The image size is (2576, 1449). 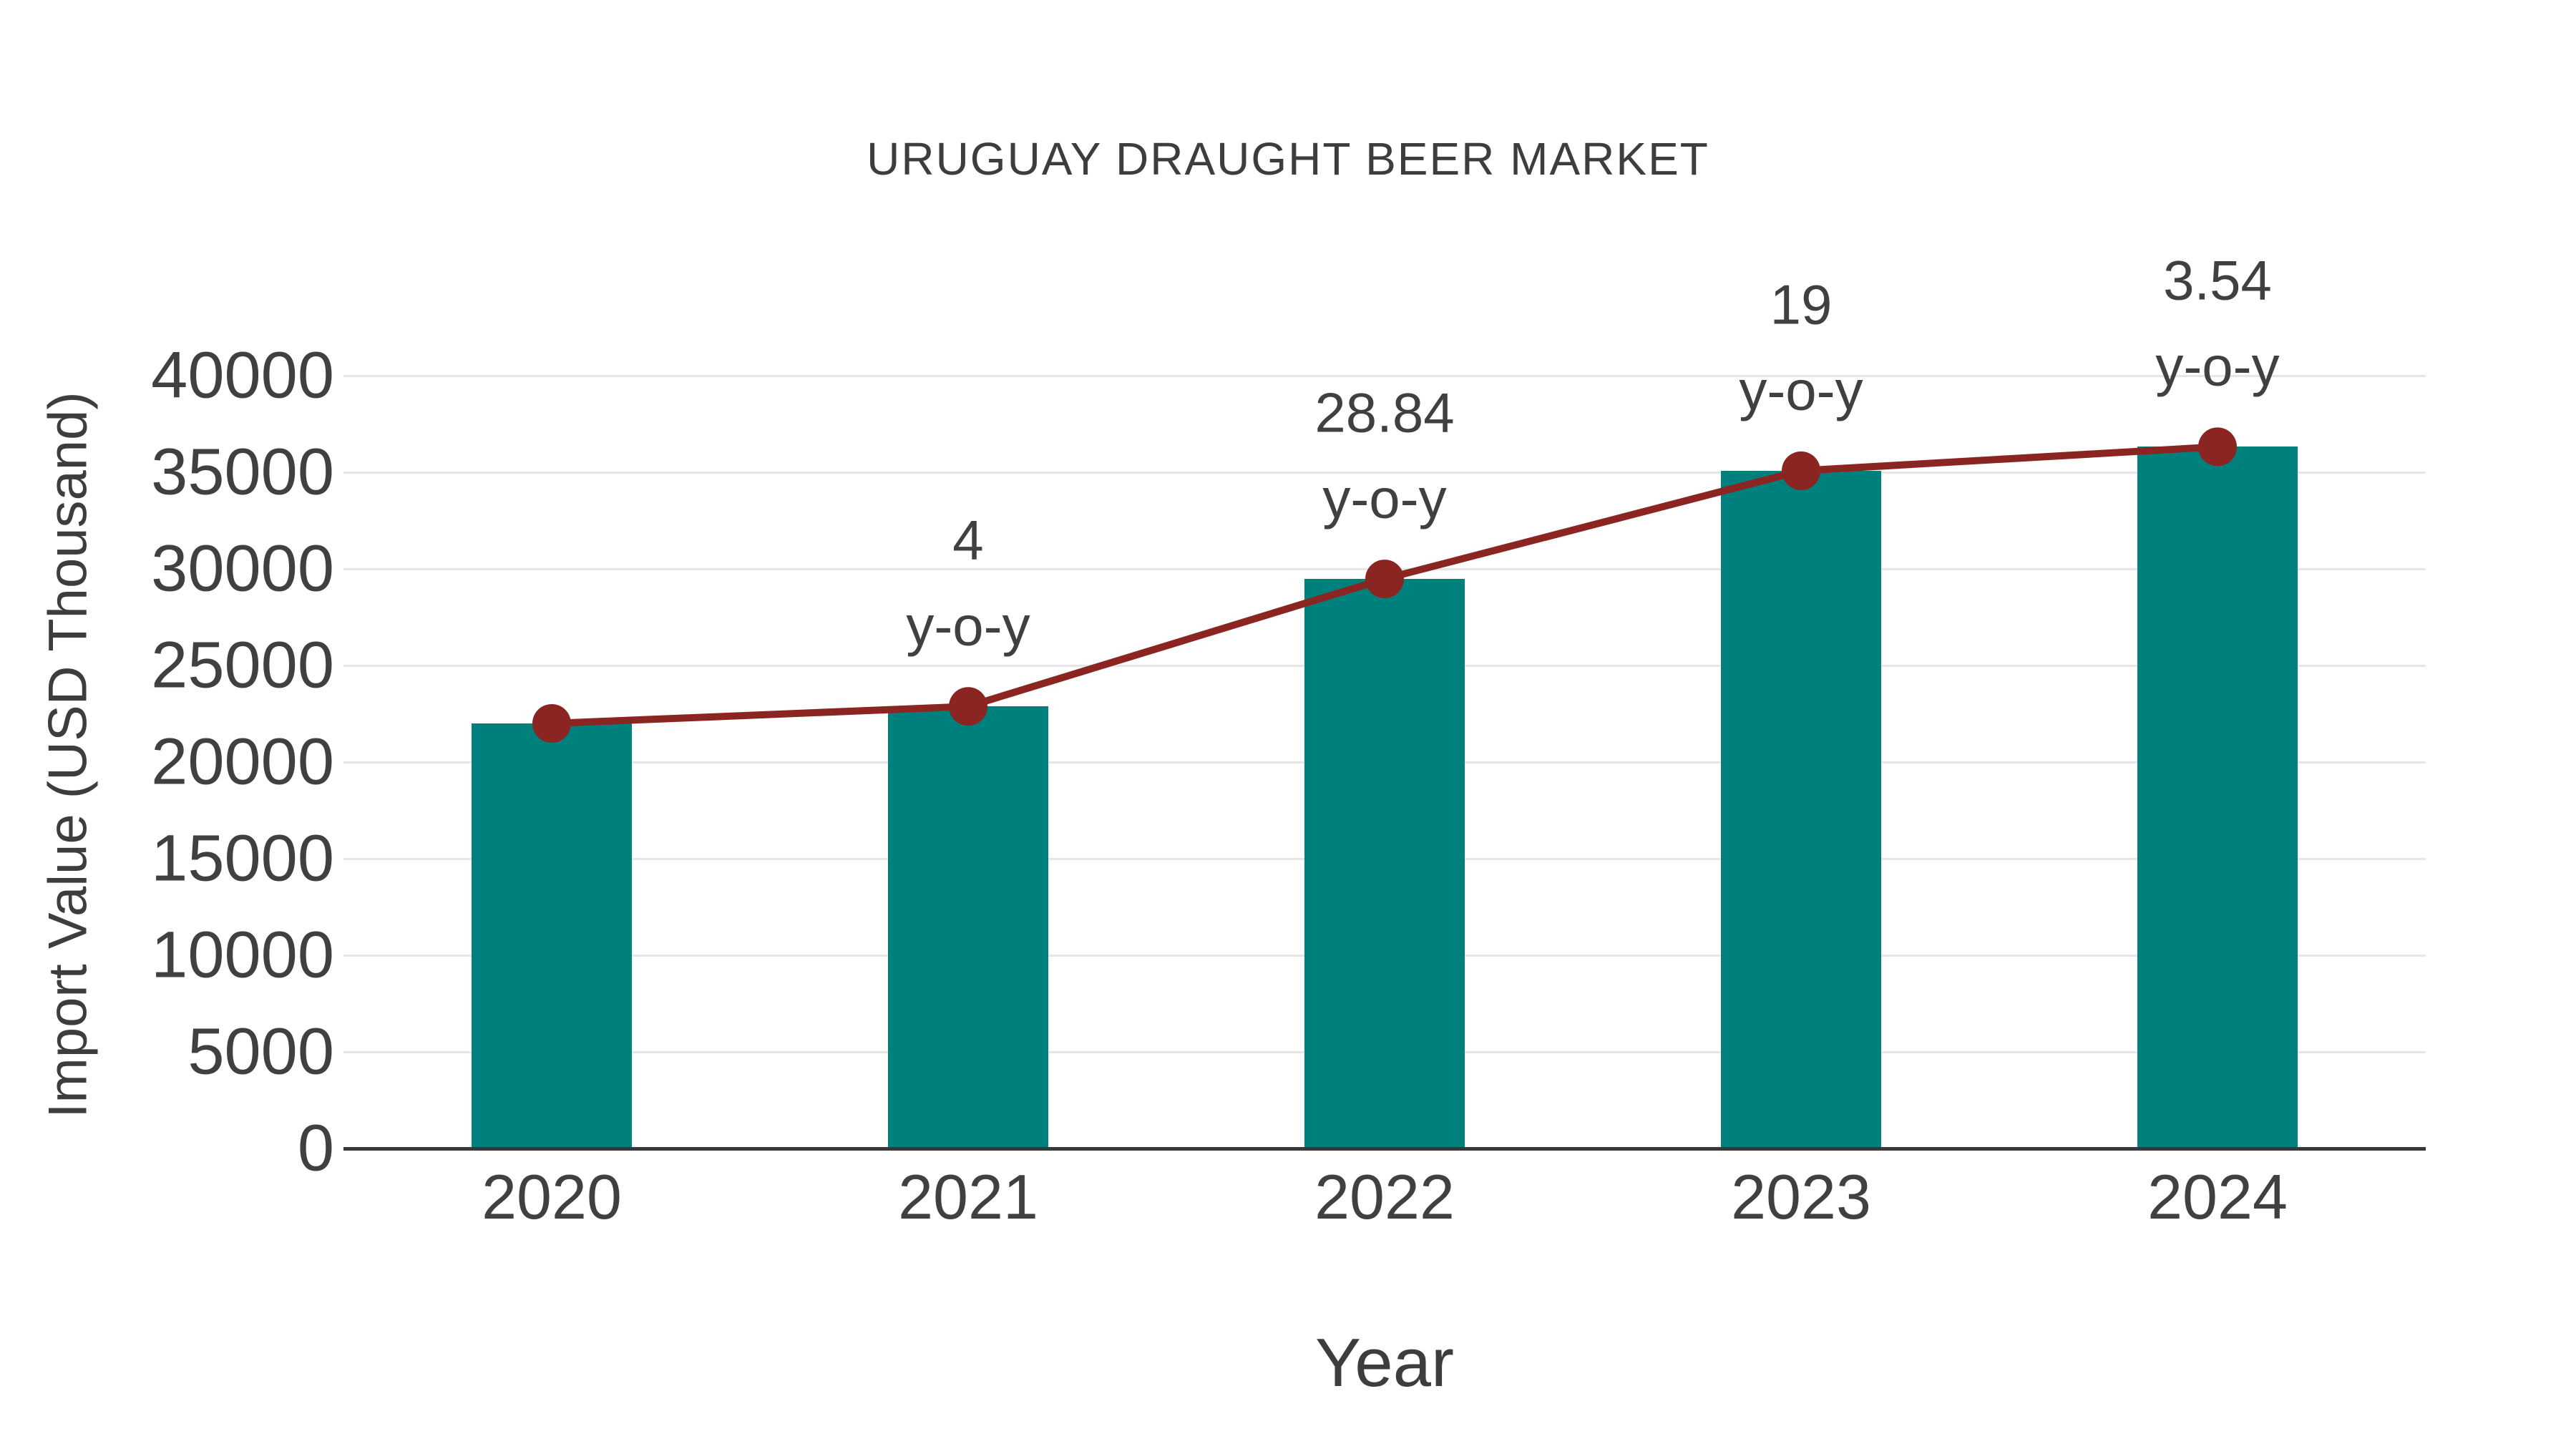 What do you see at coordinates (1288, 159) in the screenshot?
I see `chart-title: URUGUAY DRAUGHT BEER MARKET` at bounding box center [1288, 159].